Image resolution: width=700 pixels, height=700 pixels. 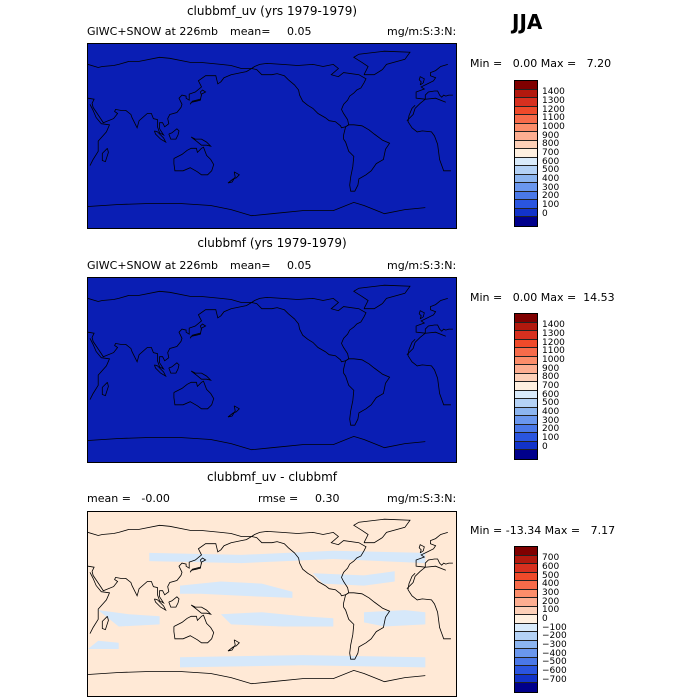 I want to click on colorbar-label: −100, so click(x=554, y=627).